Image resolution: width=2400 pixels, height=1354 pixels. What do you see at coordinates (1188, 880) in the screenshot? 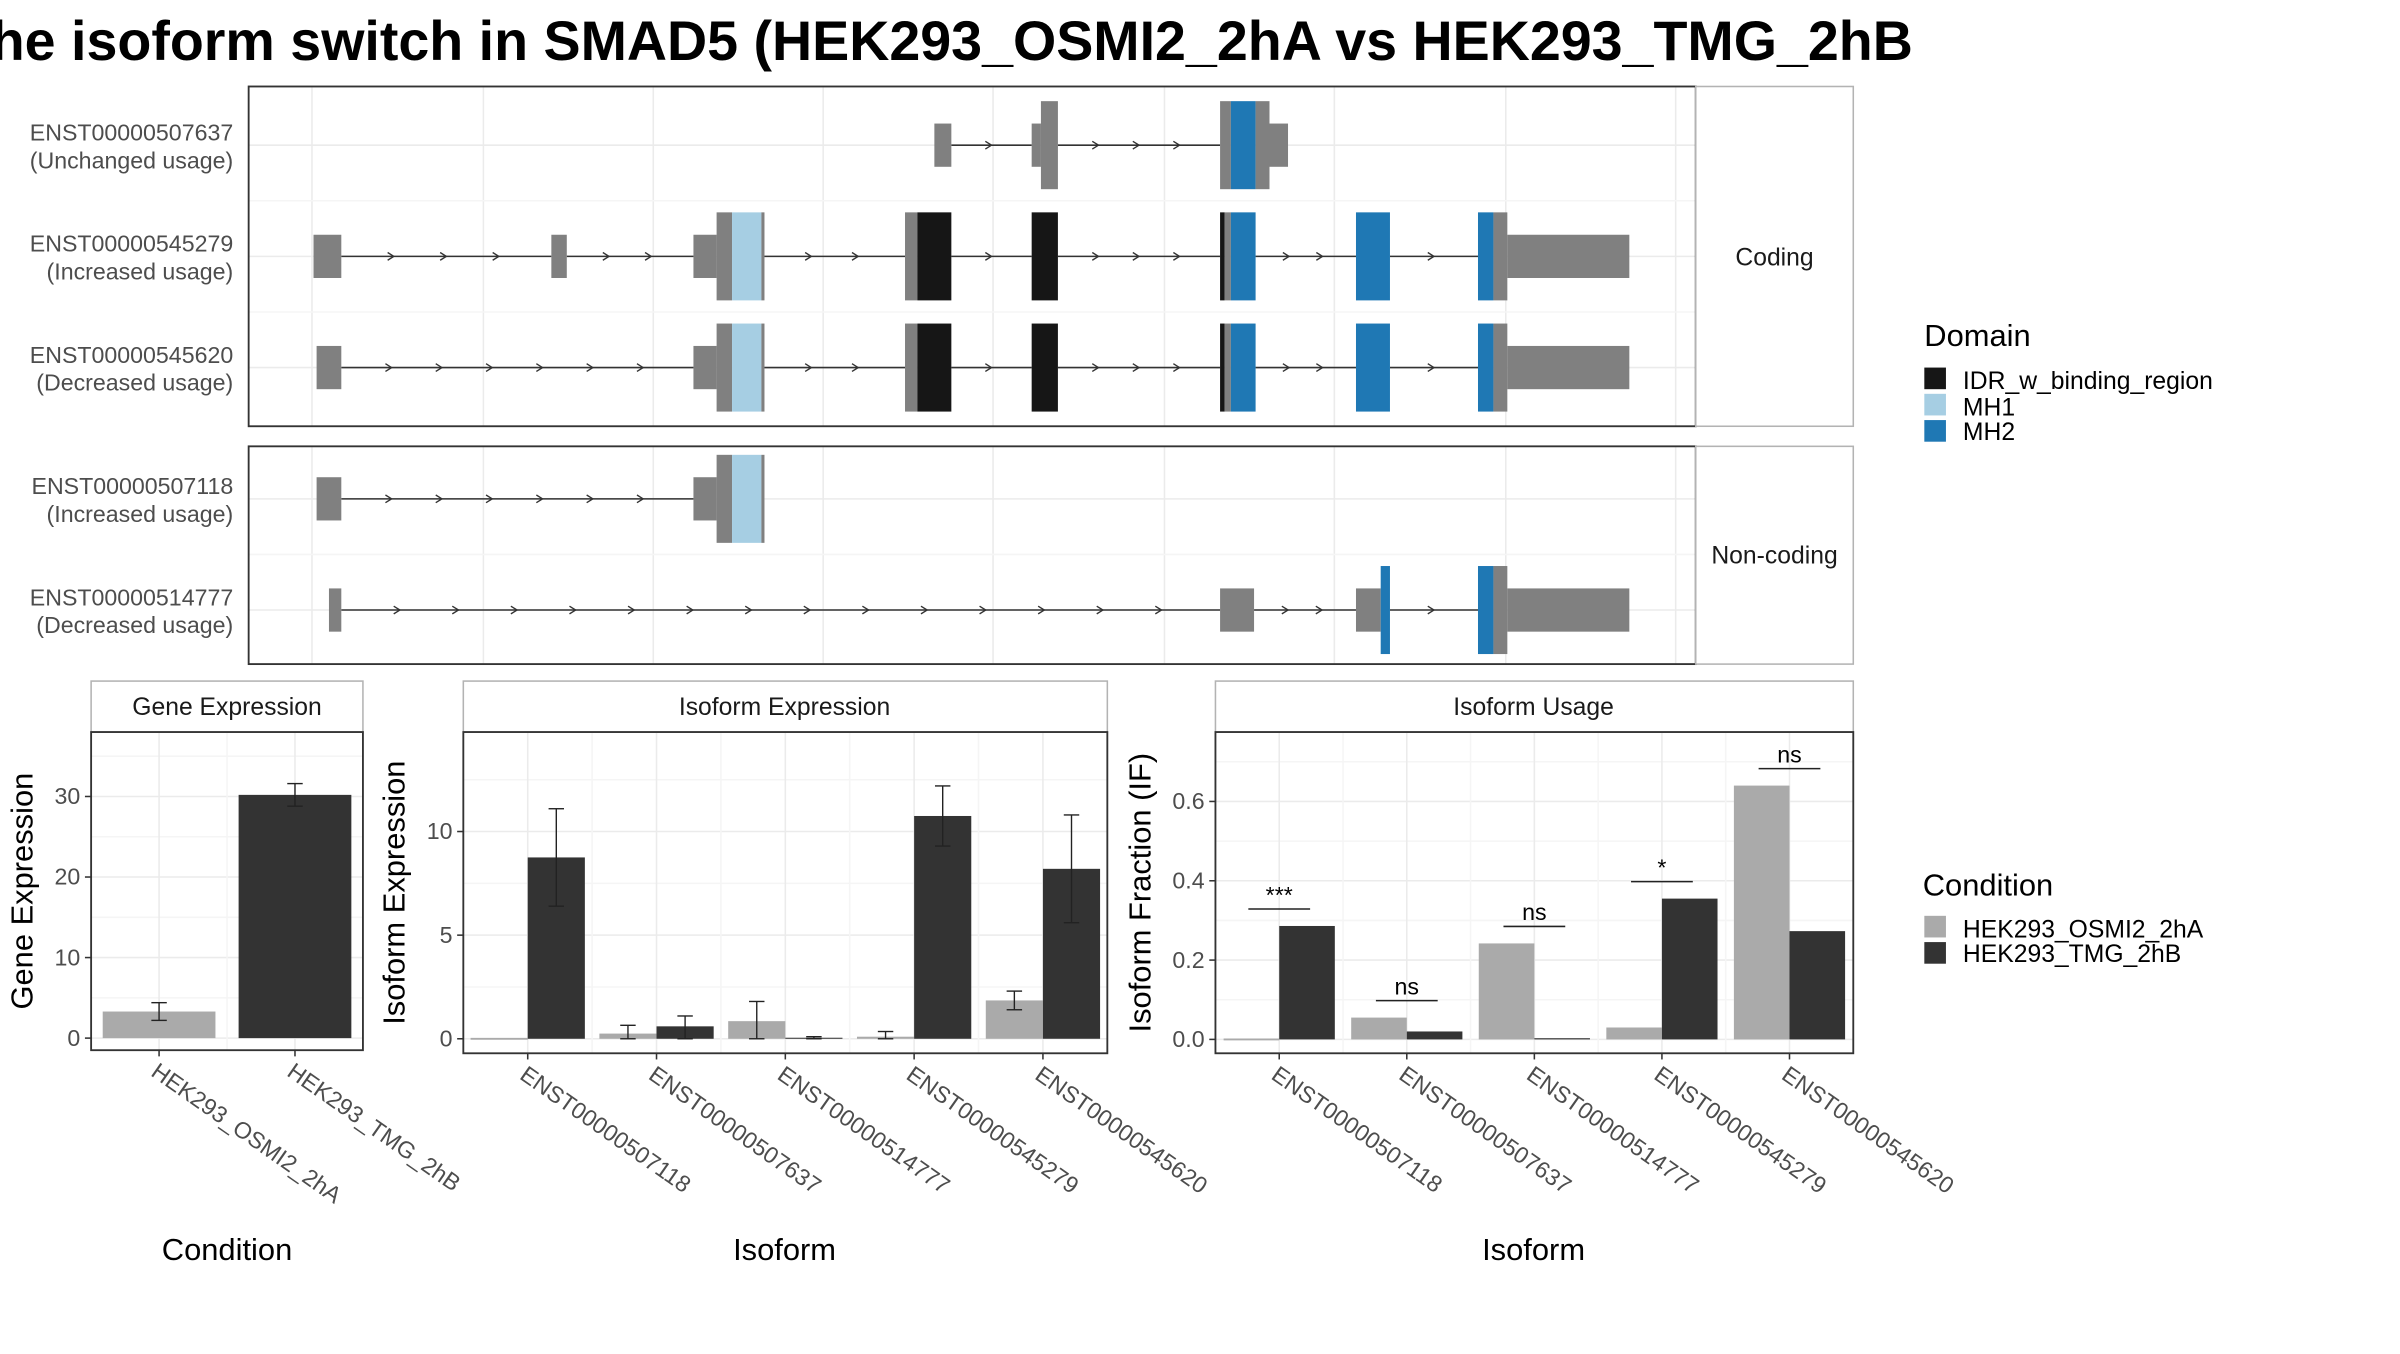
I see `y-tick-label: 0.4` at bounding box center [1188, 880].